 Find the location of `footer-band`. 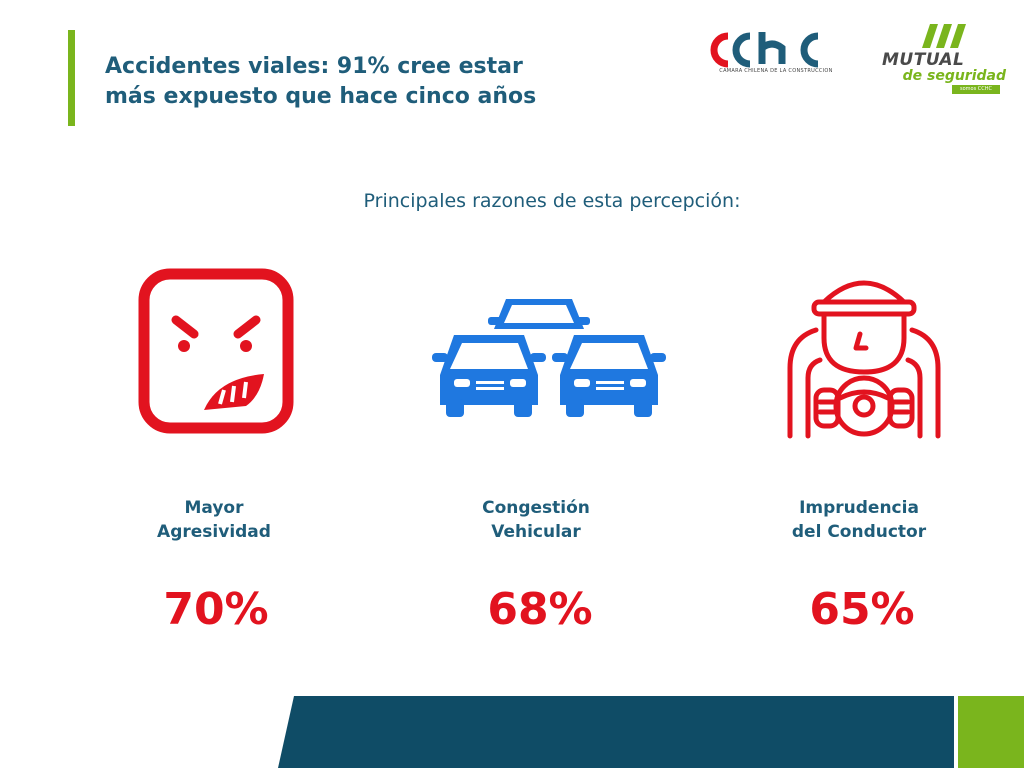

footer-band is located at coordinates (512, 732).